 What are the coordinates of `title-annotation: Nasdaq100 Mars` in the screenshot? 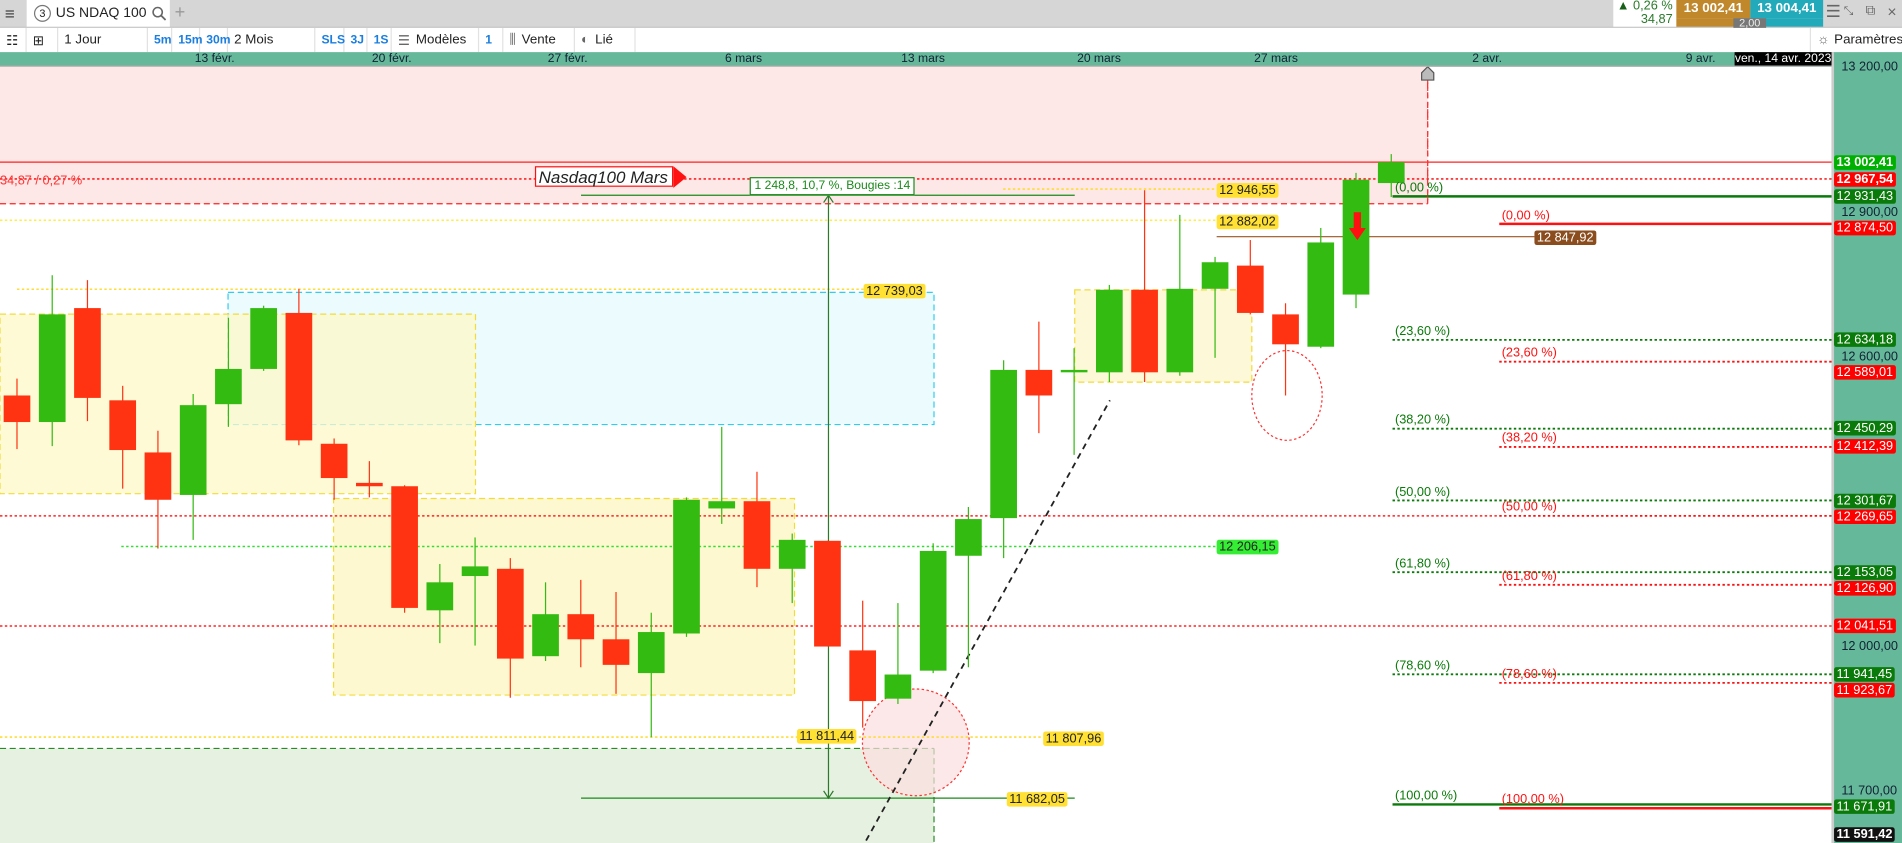 It's located at (604, 176).